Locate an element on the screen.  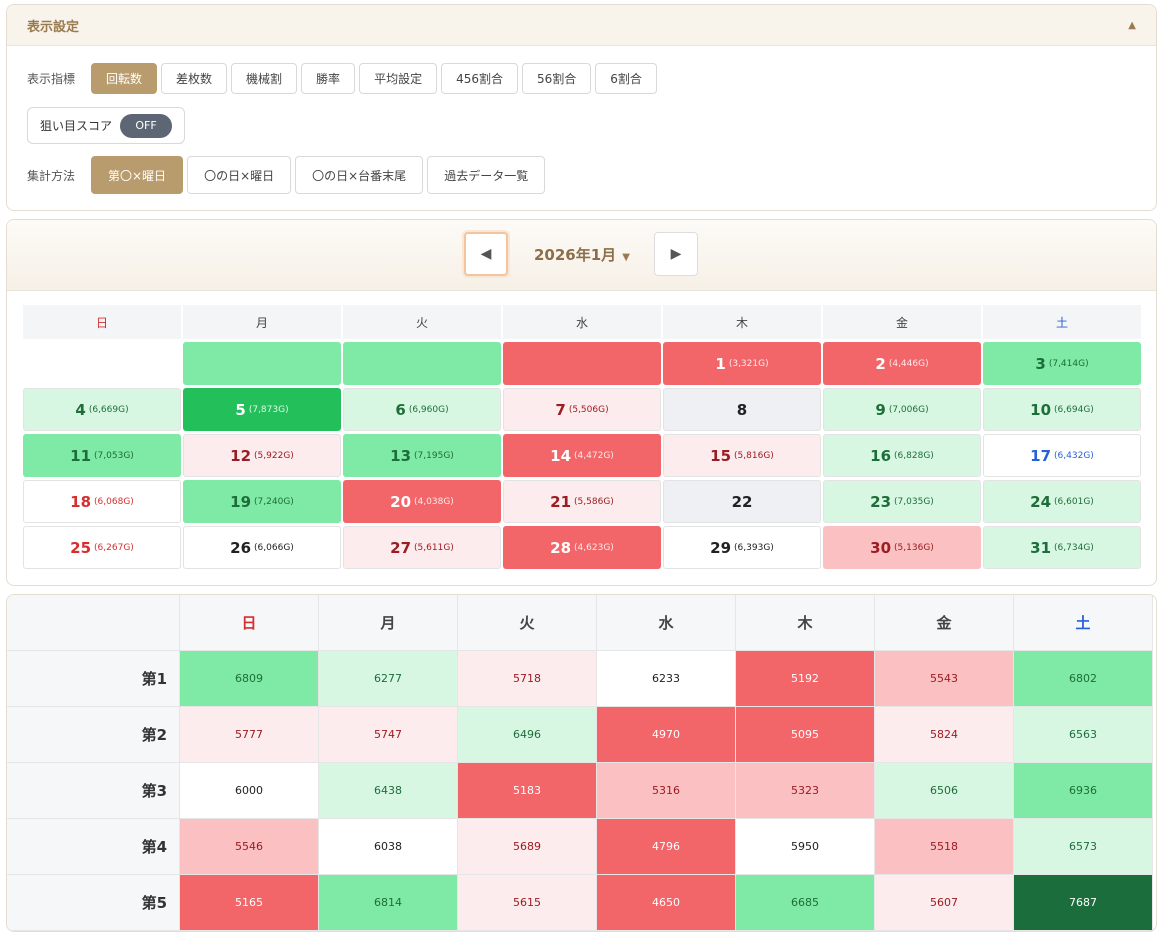
table-cell: 6000 is located at coordinates (249, 791).